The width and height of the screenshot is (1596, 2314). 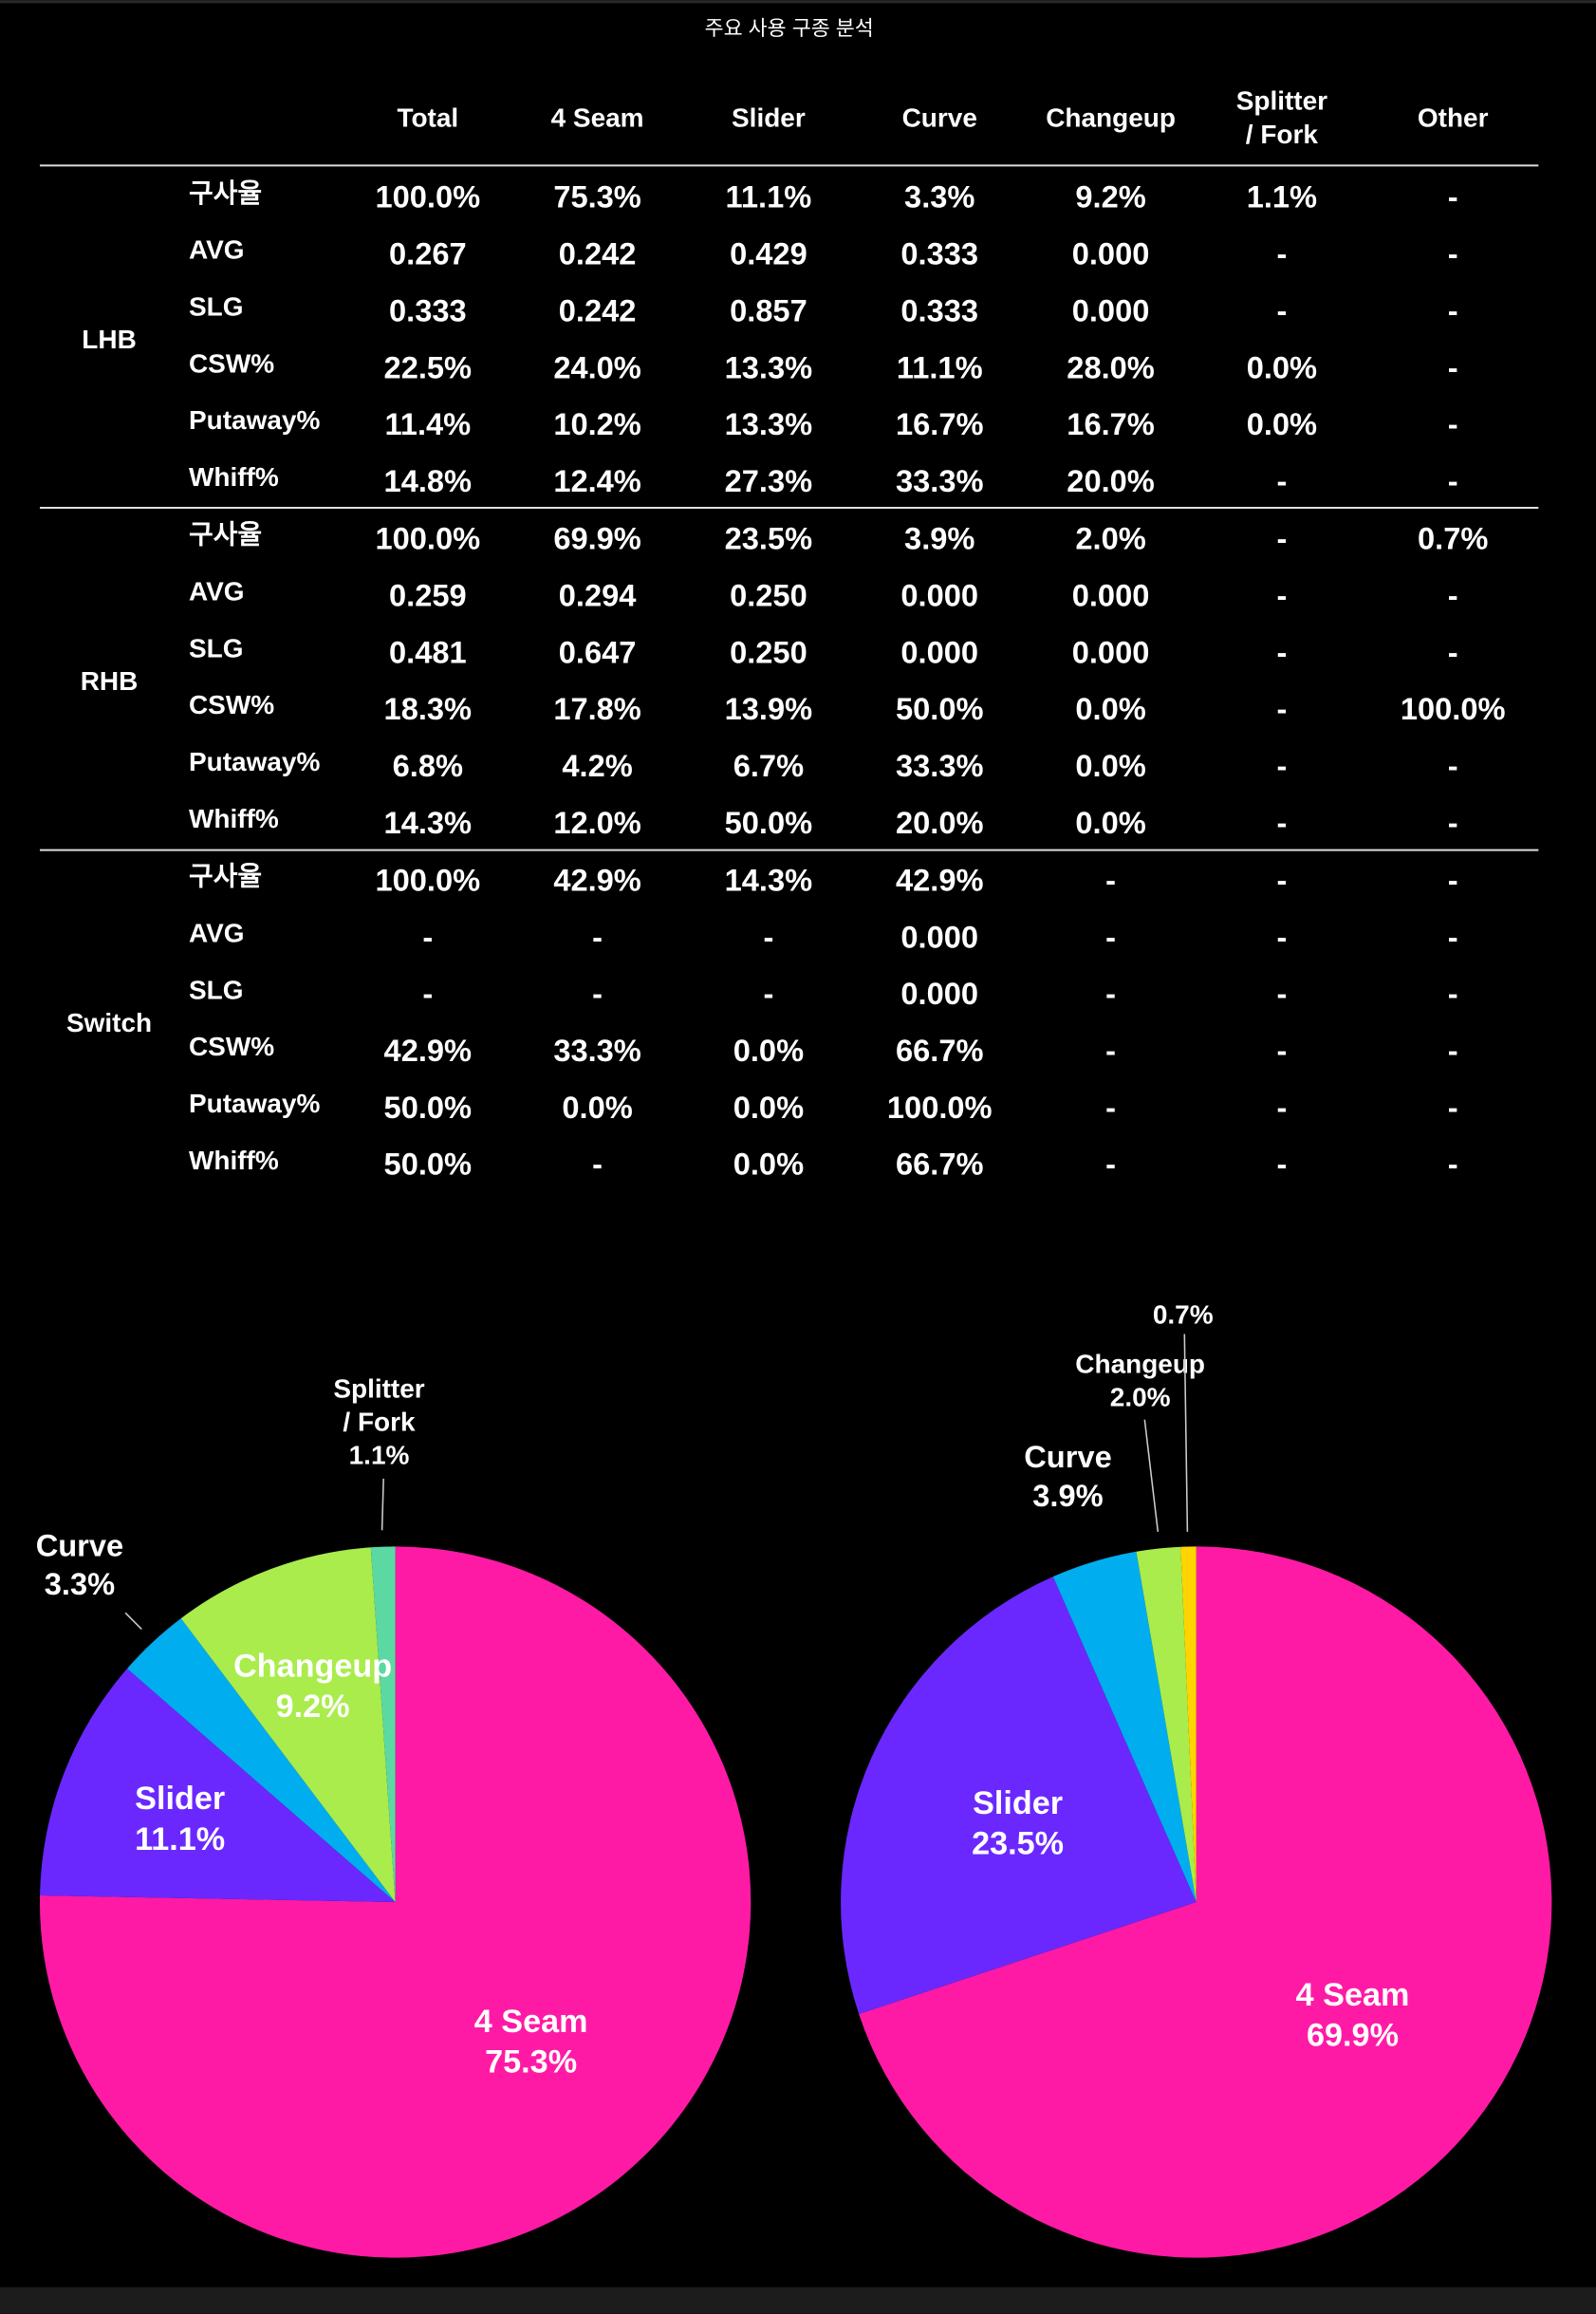 I want to click on table-cell: 0.481, so click(x=428, y=651).